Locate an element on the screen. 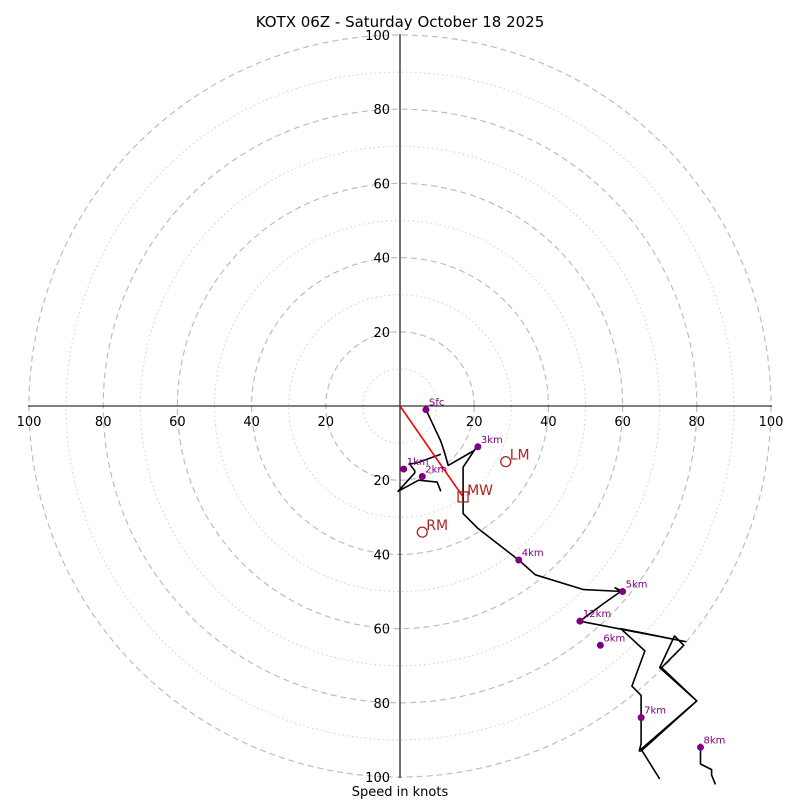  height-label-5km: 5km is located at coordinates (637, 585).